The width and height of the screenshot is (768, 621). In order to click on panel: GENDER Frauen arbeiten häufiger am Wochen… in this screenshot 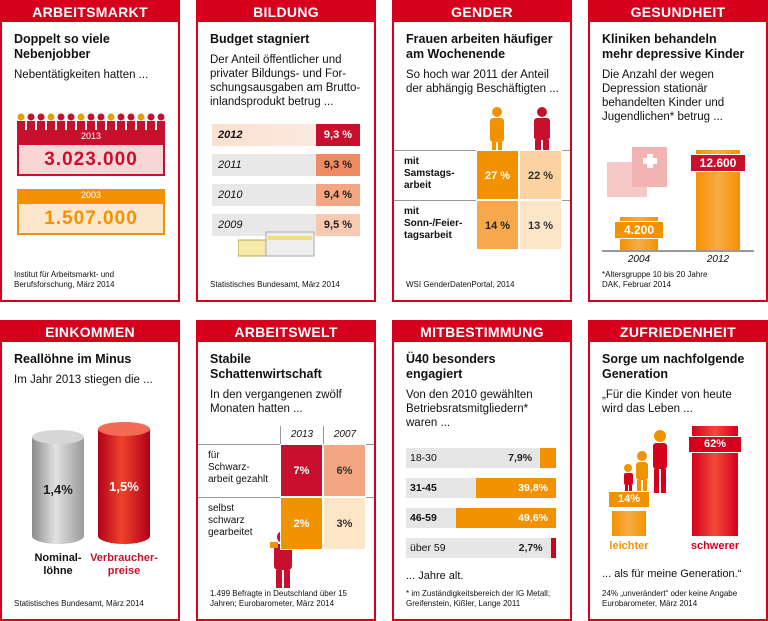, I will do `click(482, 151)`.